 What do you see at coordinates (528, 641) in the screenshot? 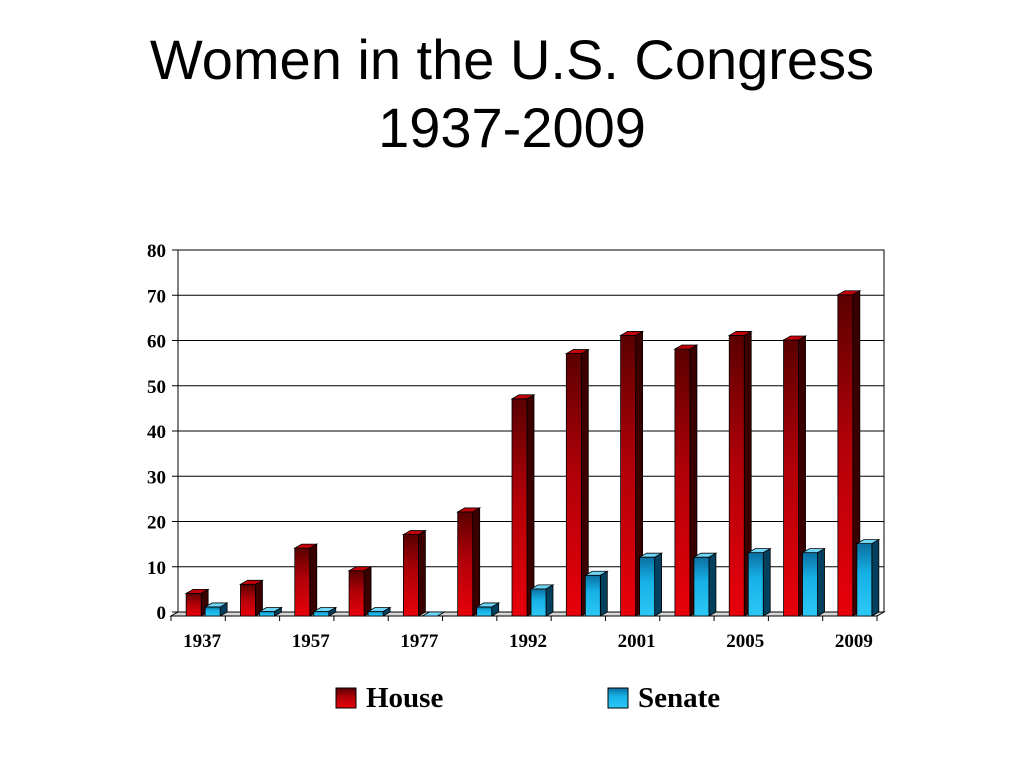
I see `x-tick-label: 1992` at bounding box center [528, 641].